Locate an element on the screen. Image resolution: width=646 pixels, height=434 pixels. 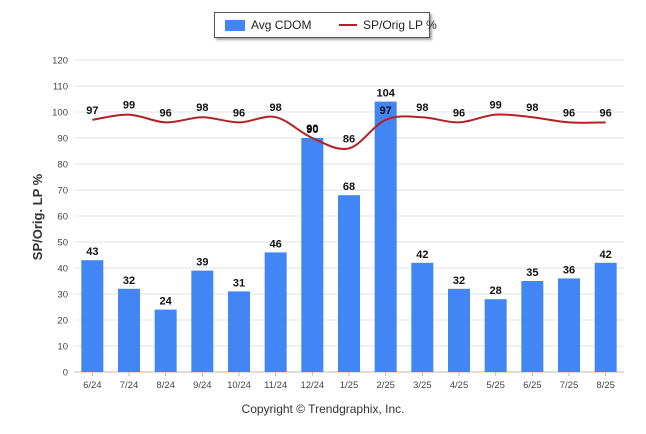
y-tick-label: 30 is located at coordinates (62, 295).